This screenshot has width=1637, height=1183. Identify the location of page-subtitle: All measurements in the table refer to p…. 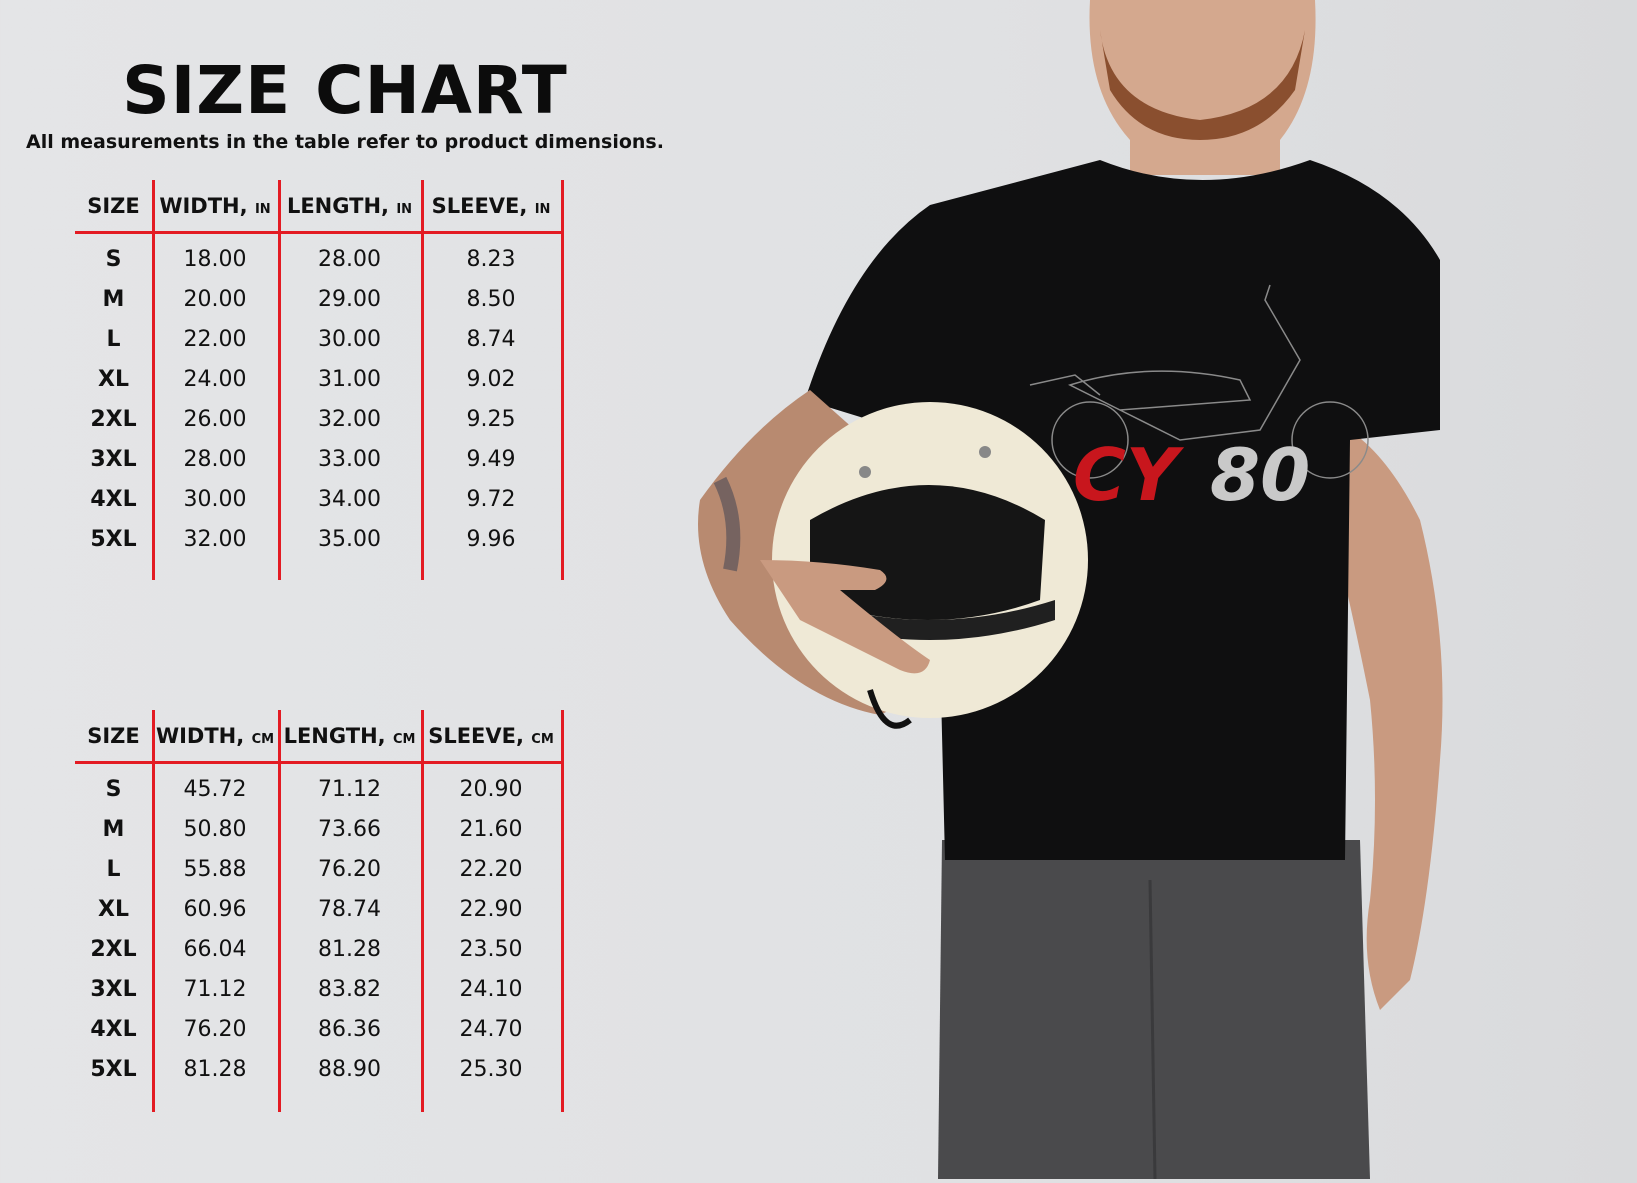
(345, 142).